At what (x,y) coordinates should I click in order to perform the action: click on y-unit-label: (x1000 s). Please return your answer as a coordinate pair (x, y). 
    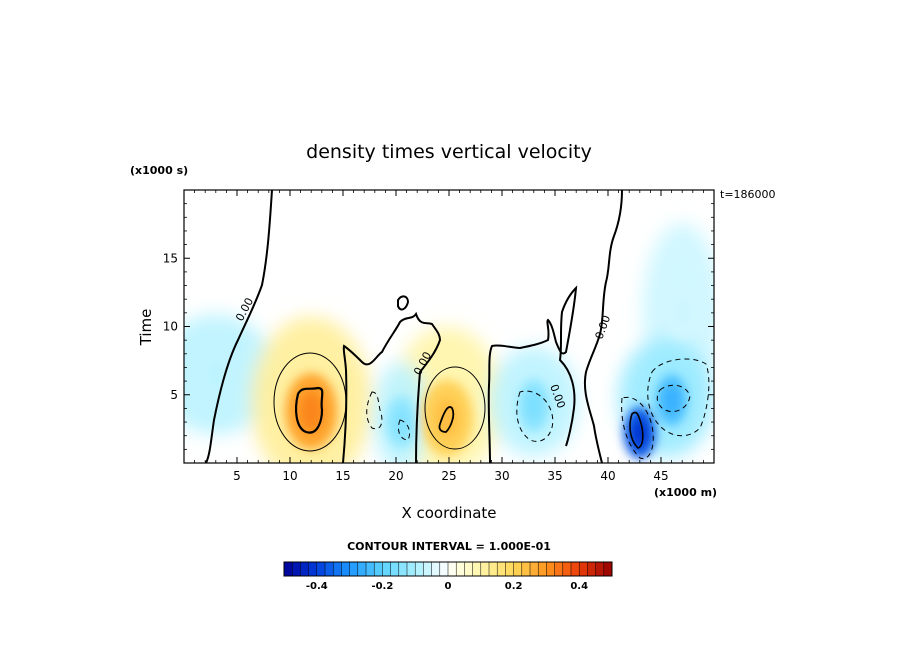
    Looking at the image, I should click on (159, 170).